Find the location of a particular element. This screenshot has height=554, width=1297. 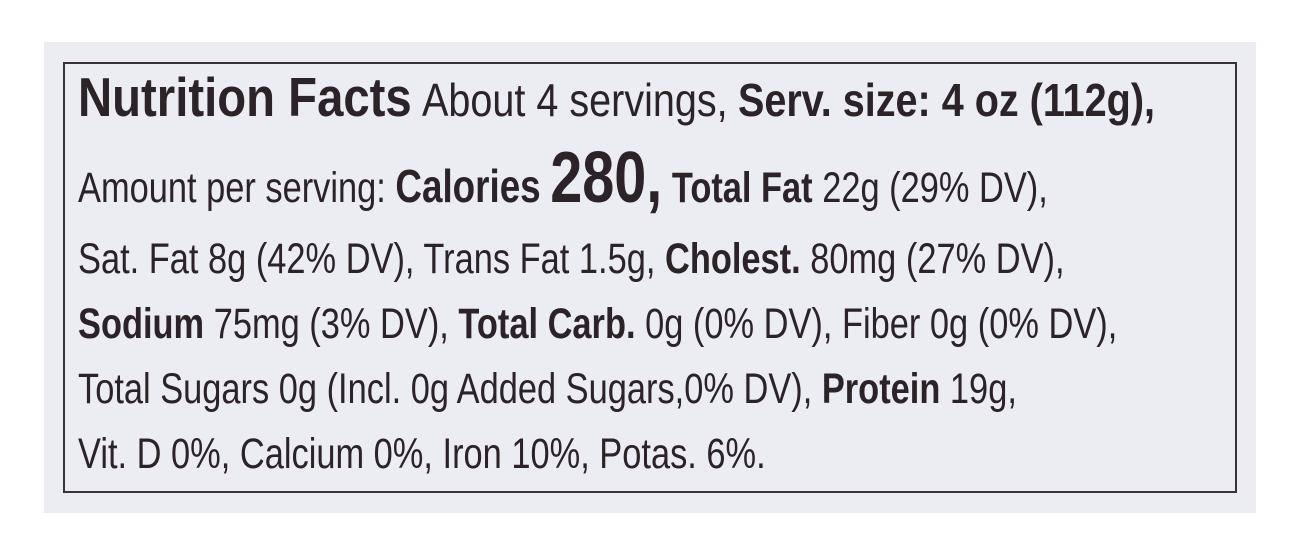

heading: Nutrition Facts is located at coordinates (245, 97).